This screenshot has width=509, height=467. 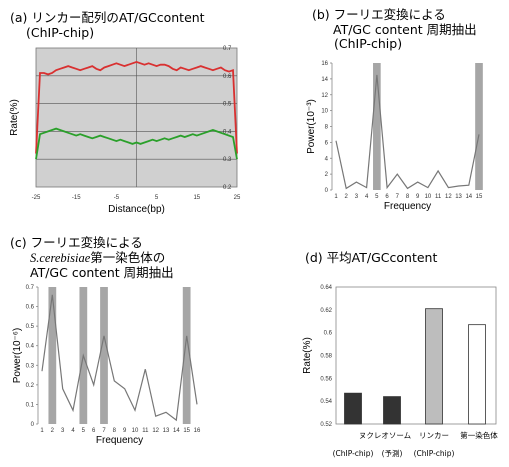 I want to click on panel-a-y-tick: 0.5, so click(x=227, y=105).